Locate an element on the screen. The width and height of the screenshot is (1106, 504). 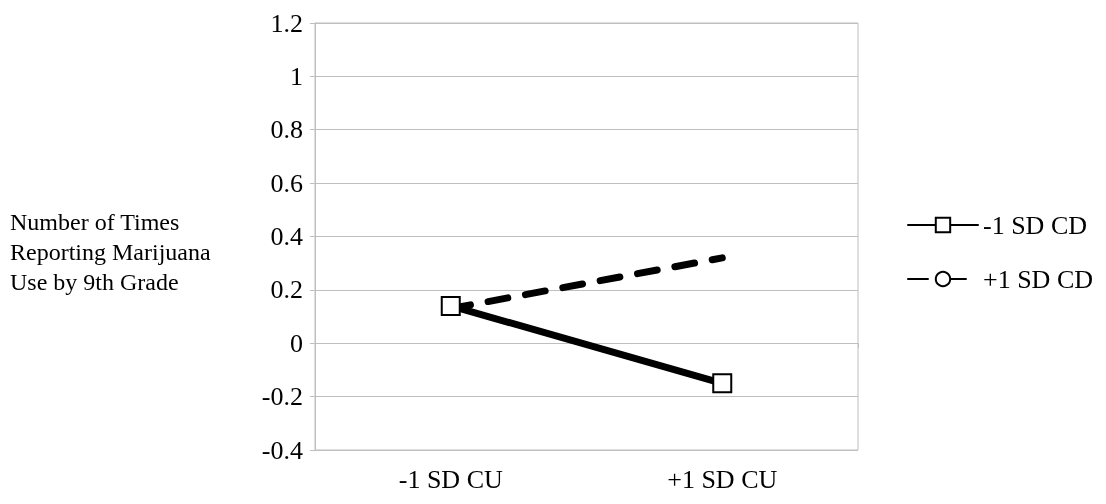
legend-label: +1 SD CD is located at coordinates (1038, 279).